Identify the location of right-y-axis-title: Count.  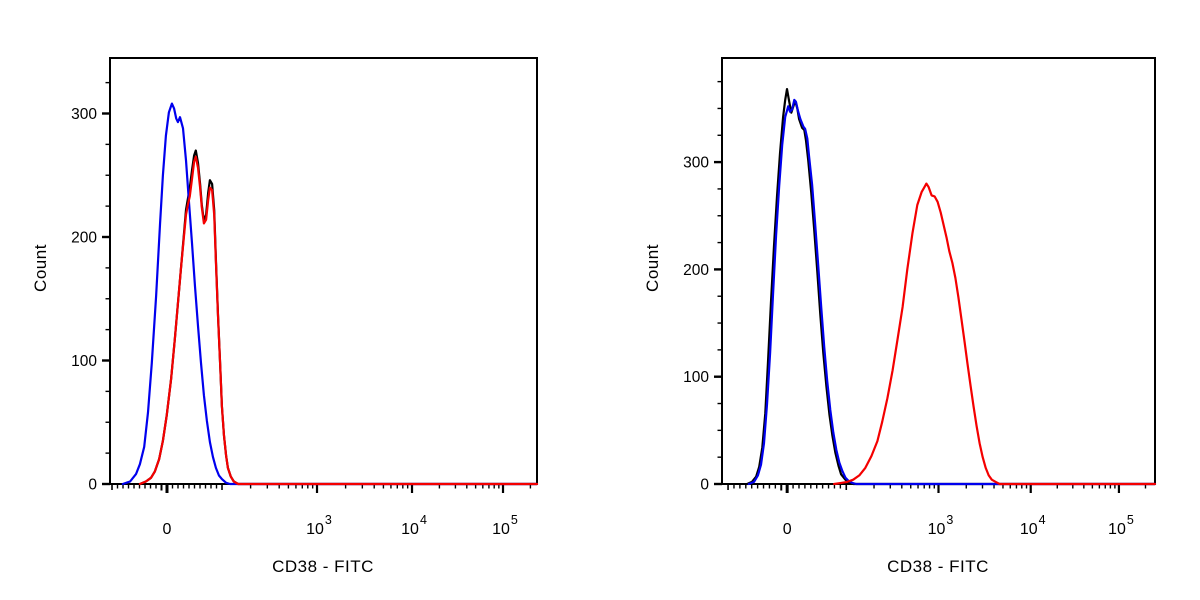
(652, 268).